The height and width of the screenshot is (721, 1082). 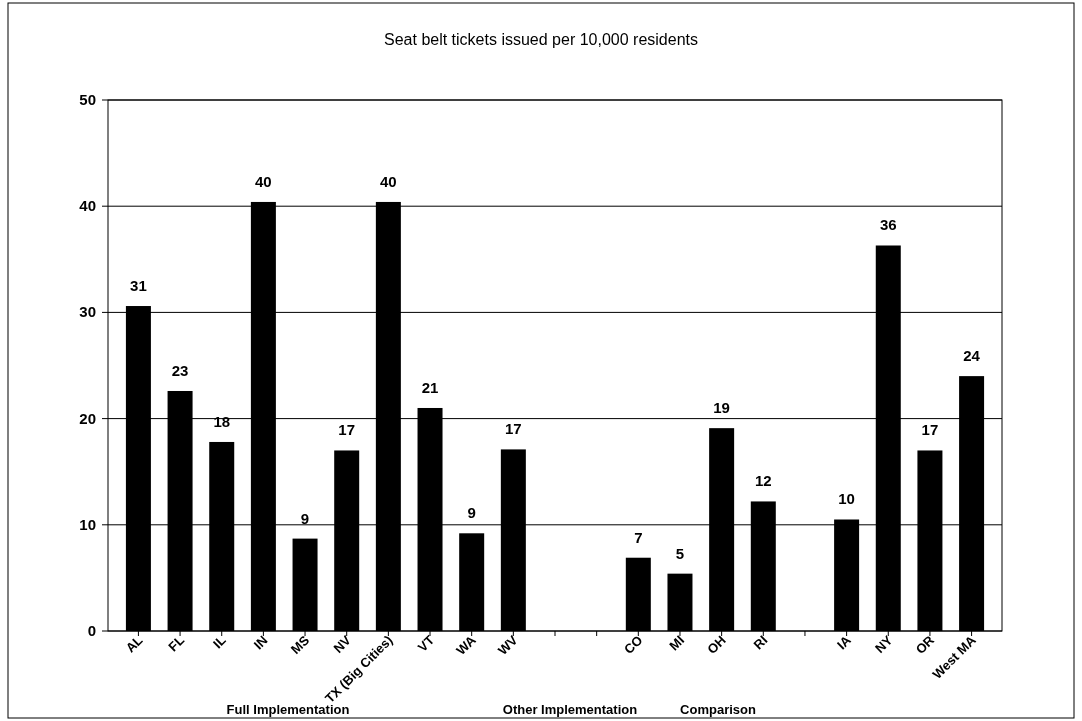 What do you see at coordinates (134, 644) in the screenshot?
I see `x-tick-label: AL` at bounding box center [134, 644].